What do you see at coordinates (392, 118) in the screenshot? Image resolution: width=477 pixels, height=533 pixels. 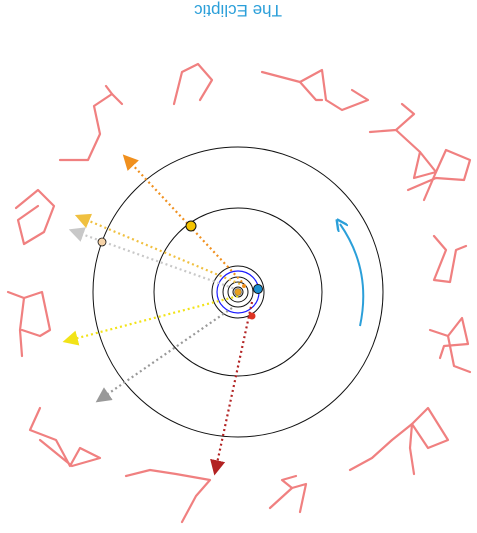 I see `constellation-top-right` at bounding box center [392, 118].